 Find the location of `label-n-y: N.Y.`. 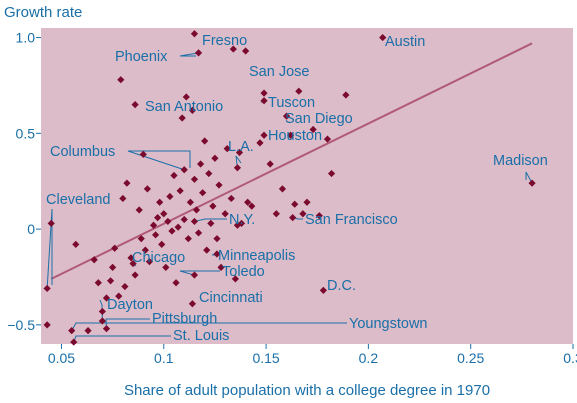

label-n-y: N.Y. is located at coordinates (242, 220).